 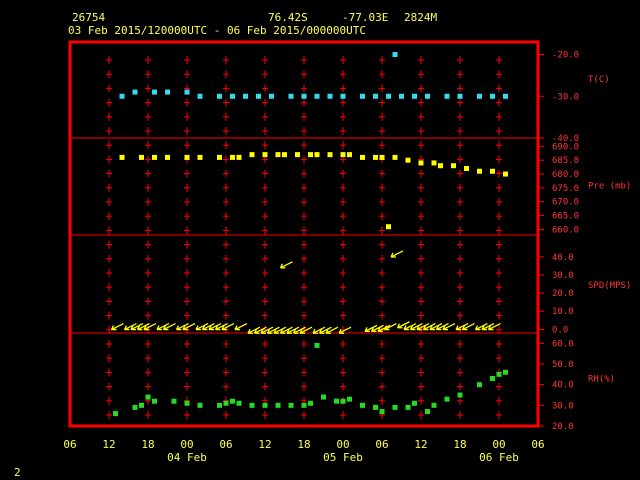 What do you see at coordinates (187, 457) in the screenshot?
I see `x-day-label: 04 Feb` at bounding box center [187, 457].